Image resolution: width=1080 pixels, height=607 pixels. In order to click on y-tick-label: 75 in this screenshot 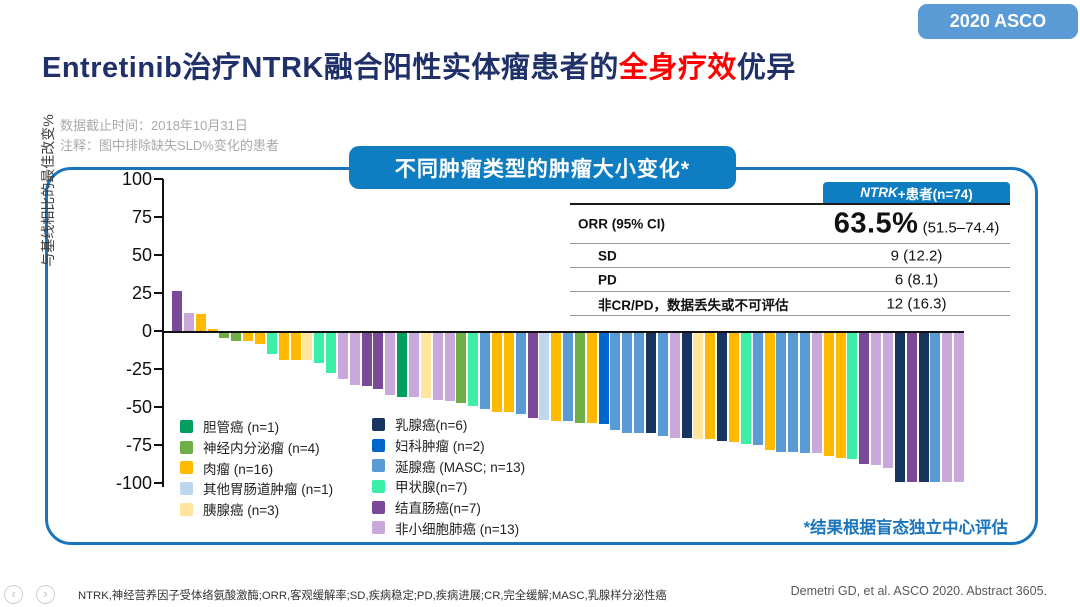, I will do `click(141, 217)`.